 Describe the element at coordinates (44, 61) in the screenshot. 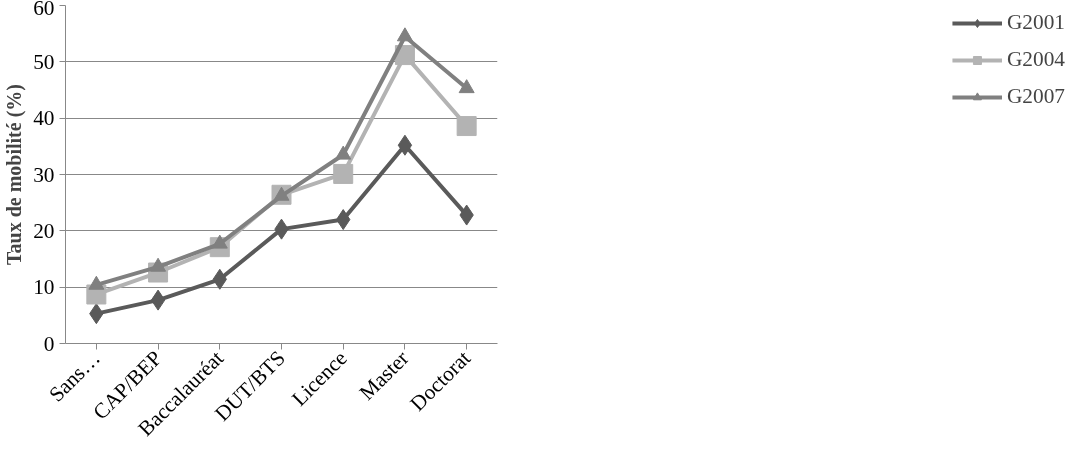

I see `y-tick-label: 50` at that location.